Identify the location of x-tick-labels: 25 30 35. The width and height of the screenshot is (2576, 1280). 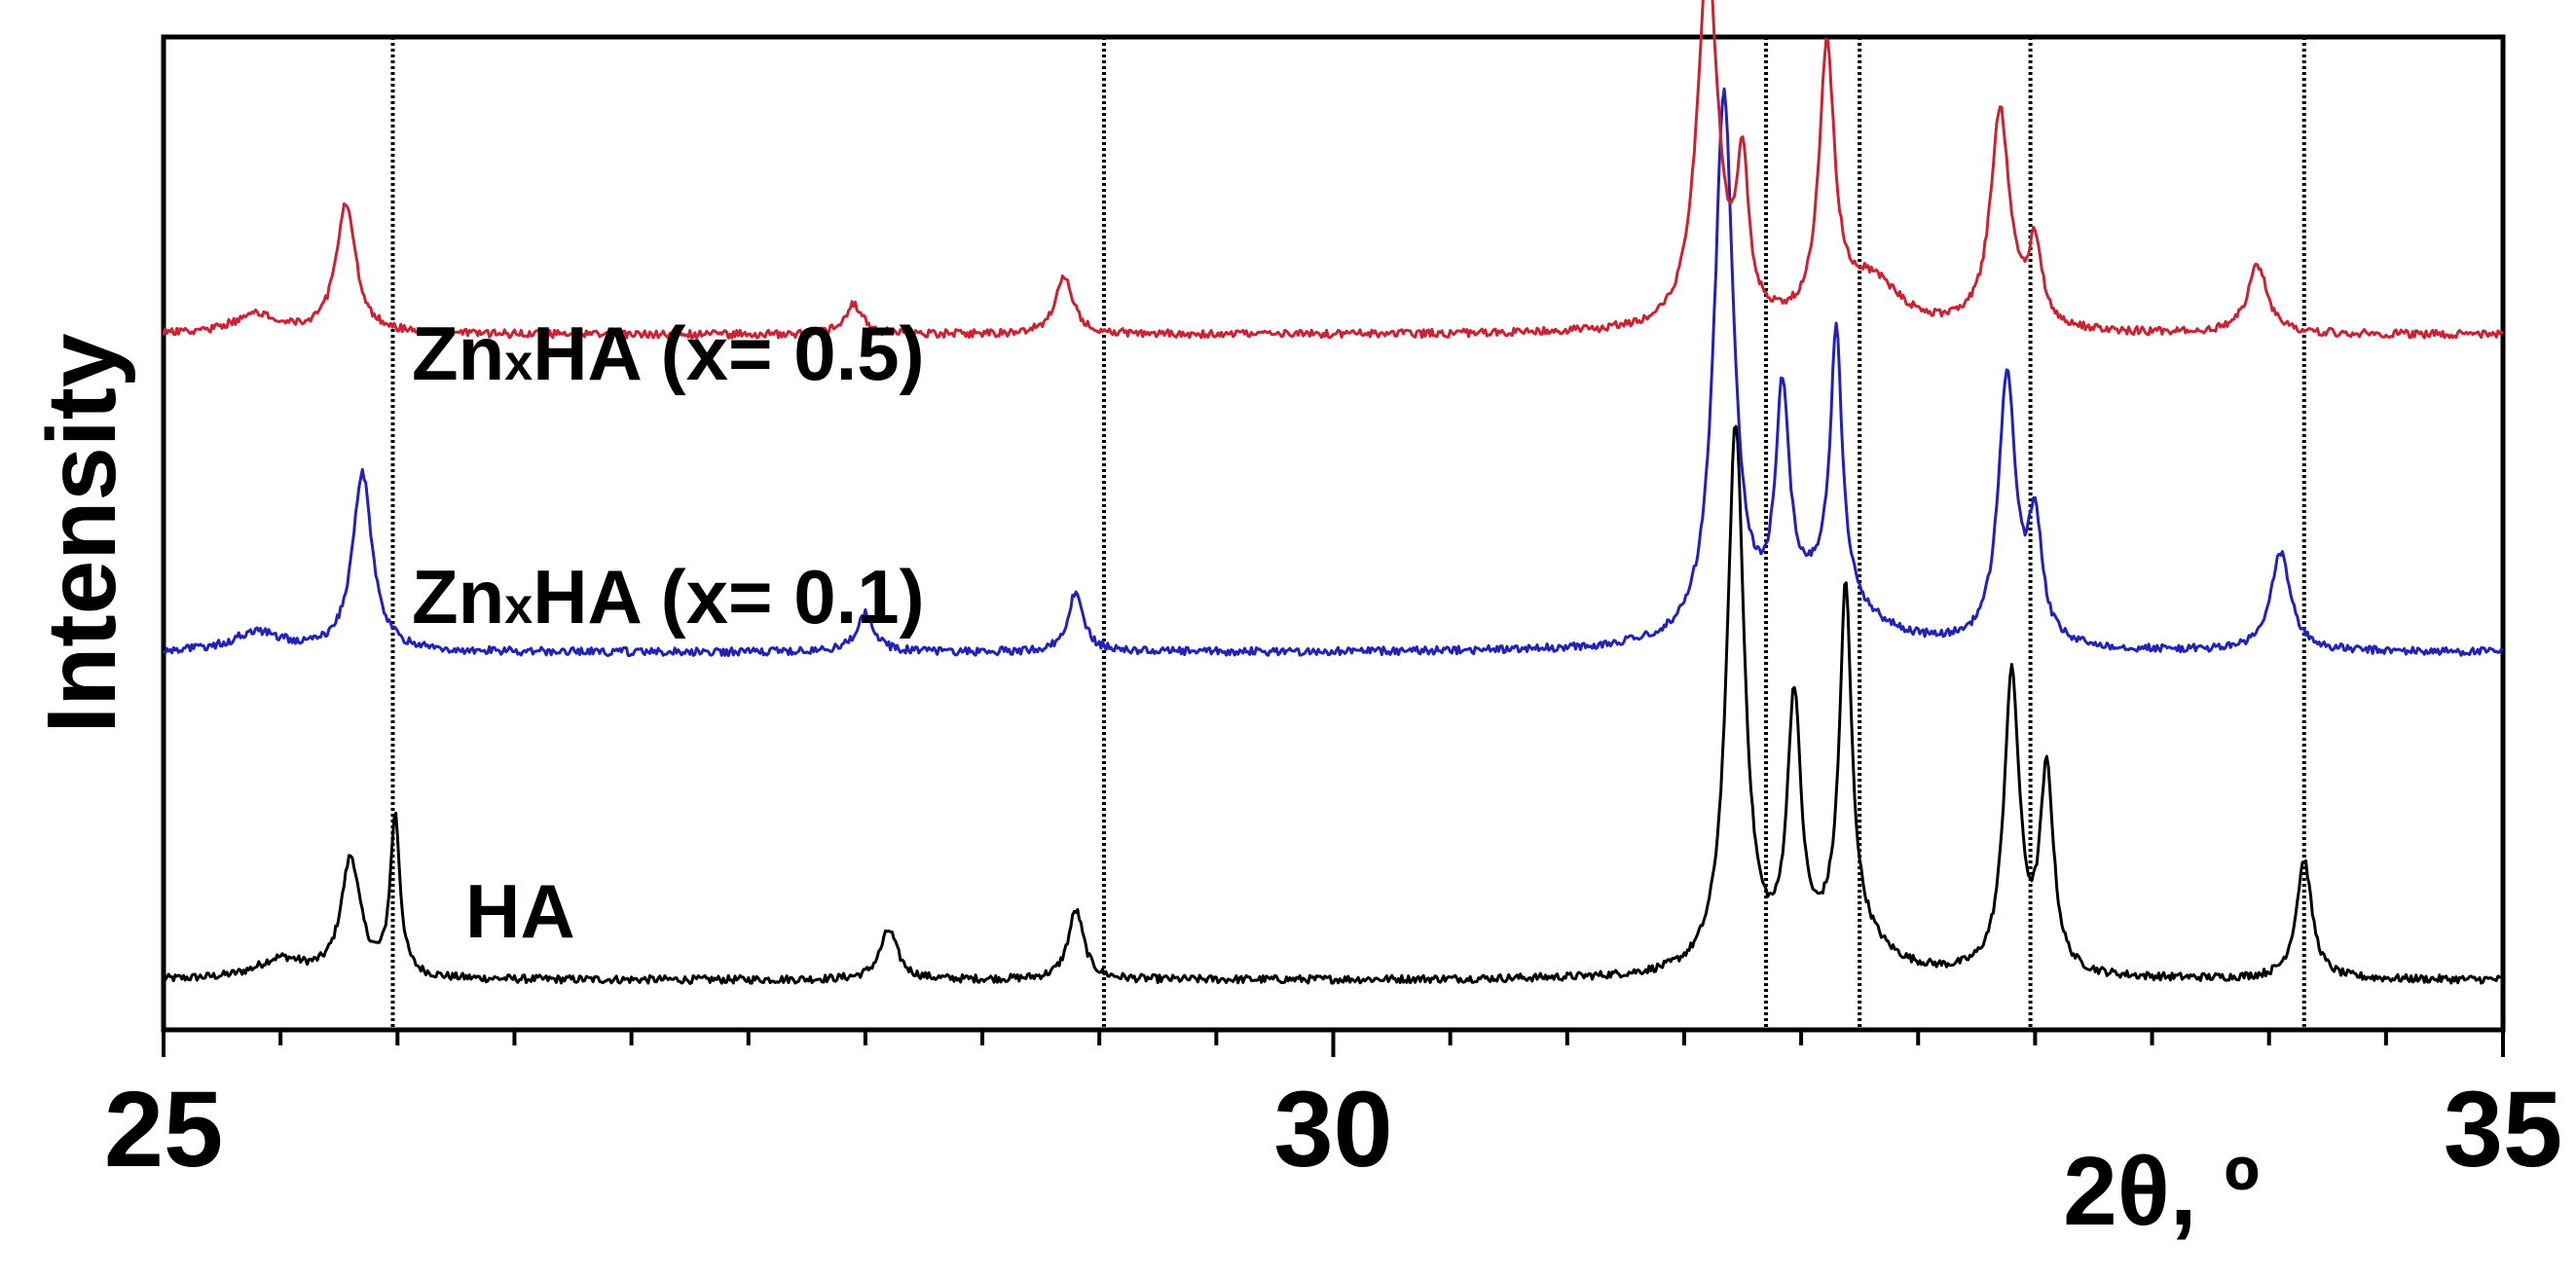
(1333, 1129).